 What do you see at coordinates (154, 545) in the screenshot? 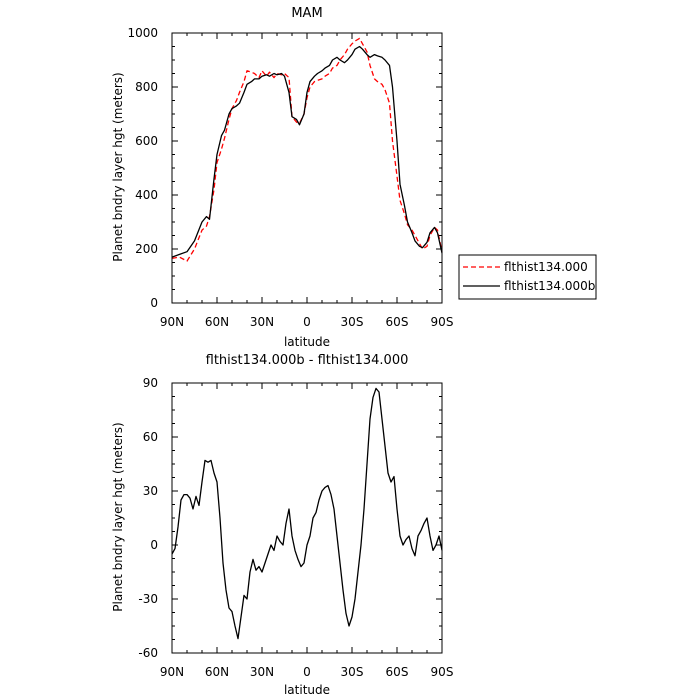
I see `b-y-tick-label: 0` at bounding box center [154, 545].